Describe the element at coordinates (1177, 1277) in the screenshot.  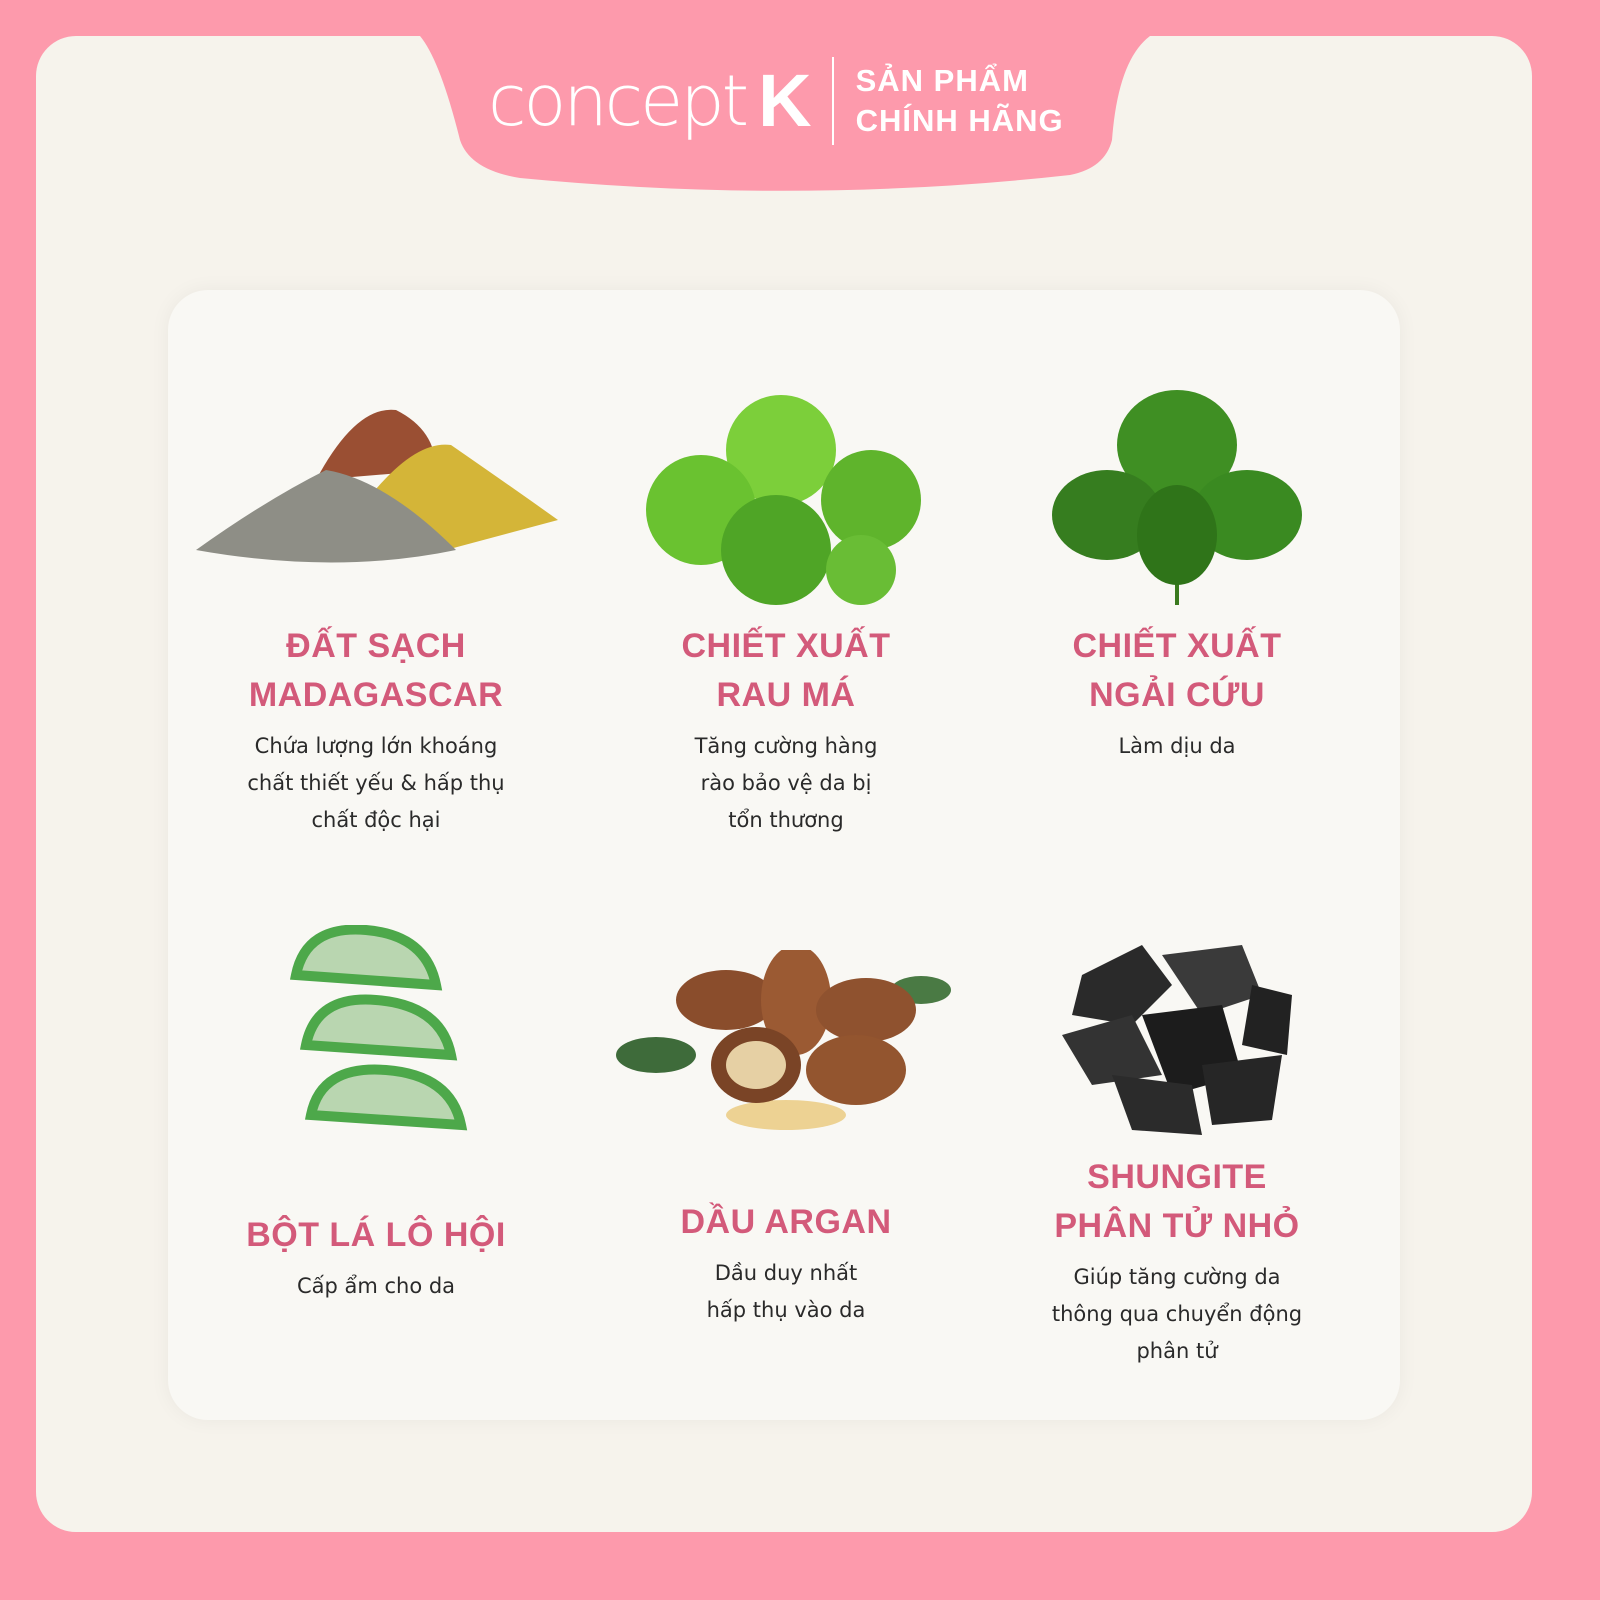
I see `ingredient-description-line: Giúp tăng cường da` at that location.